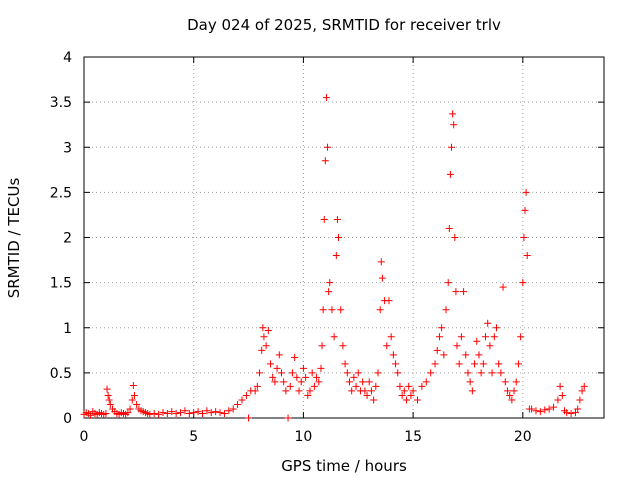 Image resolution: width=640 pixels, height=480 pixels. I want to click on x-tick-label: 20, so click(523, 437).